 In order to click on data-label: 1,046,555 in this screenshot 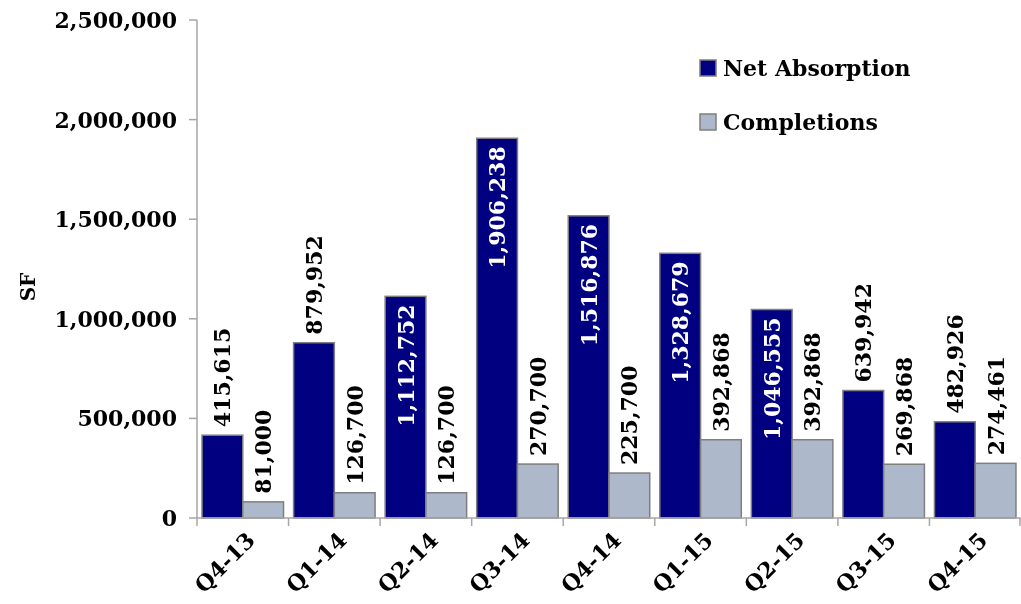, I will do `click(771, 379)`.